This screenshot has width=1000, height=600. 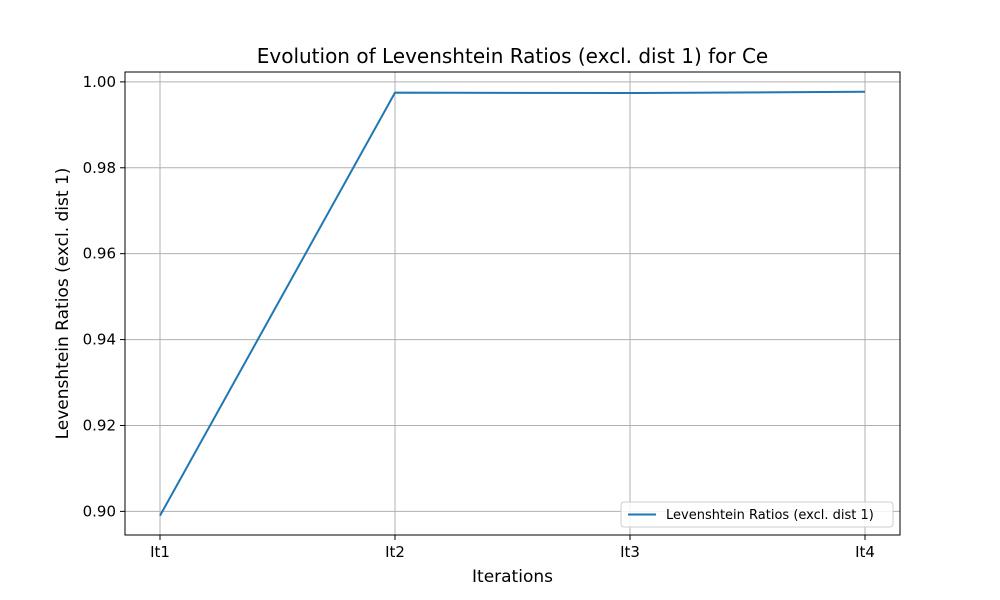 What do you see at coordinates (512, 548) in the screenshot?
I see `x-axis-ticks: It1 It2 It3 It4` at bounding box center [512, 548].